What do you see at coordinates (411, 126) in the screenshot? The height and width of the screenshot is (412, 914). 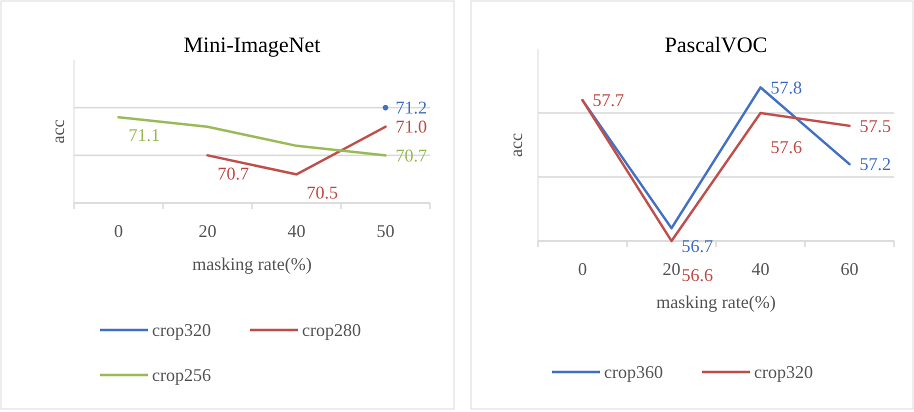 I see `data-label: 71.0` at bounding box center [411, 126].